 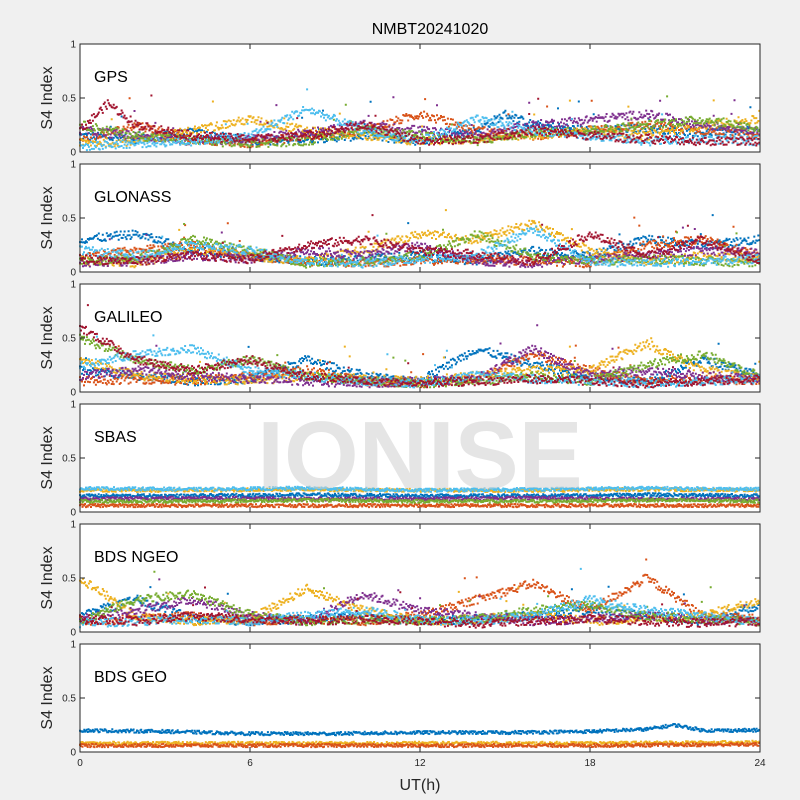 I want to click on x-tick-label: 24, so click(x=760, y=763).